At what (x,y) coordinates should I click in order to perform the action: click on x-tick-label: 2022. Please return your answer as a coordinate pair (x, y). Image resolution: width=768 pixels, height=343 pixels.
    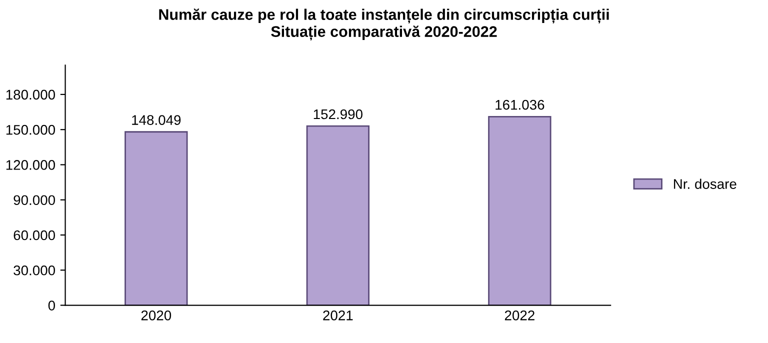
    Looking at the image, I should click on (519, 315).